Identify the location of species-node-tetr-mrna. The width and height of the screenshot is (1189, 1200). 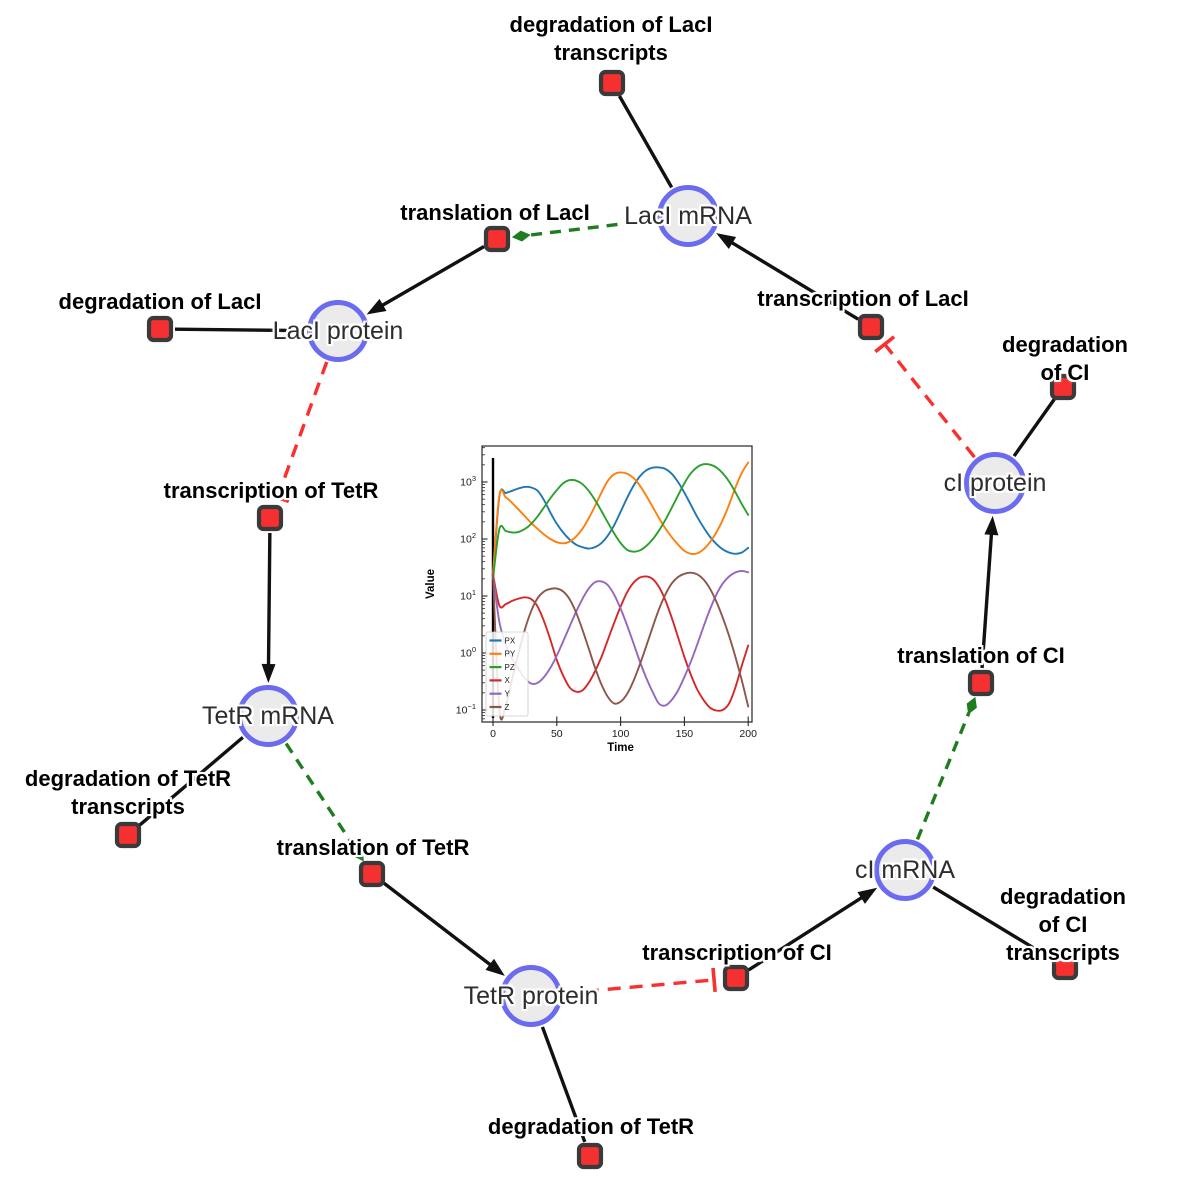
(268, 716).